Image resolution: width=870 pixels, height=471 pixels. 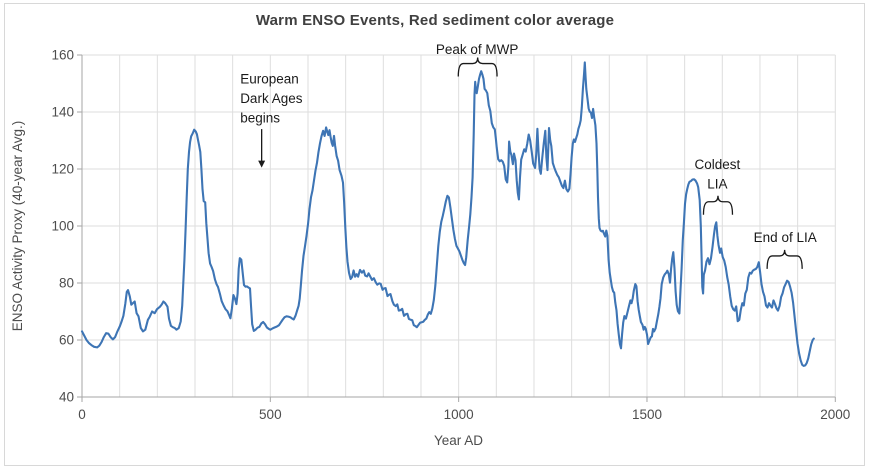 What do you see at coordinates (66, 283) in the screenshot?
I see `y-tick-label: 80` at bounding box center [66, 283].